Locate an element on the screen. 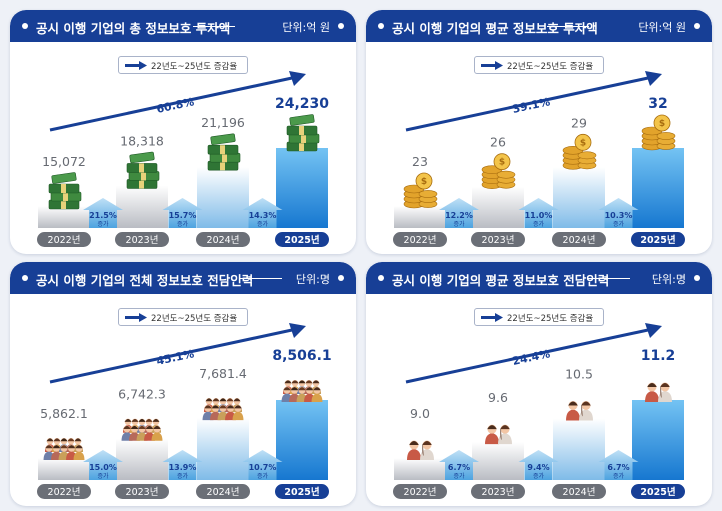 Image resolution: width=722 pixels, height=511 pixels. trend-arrow-line is located at coordinates (527, 356).